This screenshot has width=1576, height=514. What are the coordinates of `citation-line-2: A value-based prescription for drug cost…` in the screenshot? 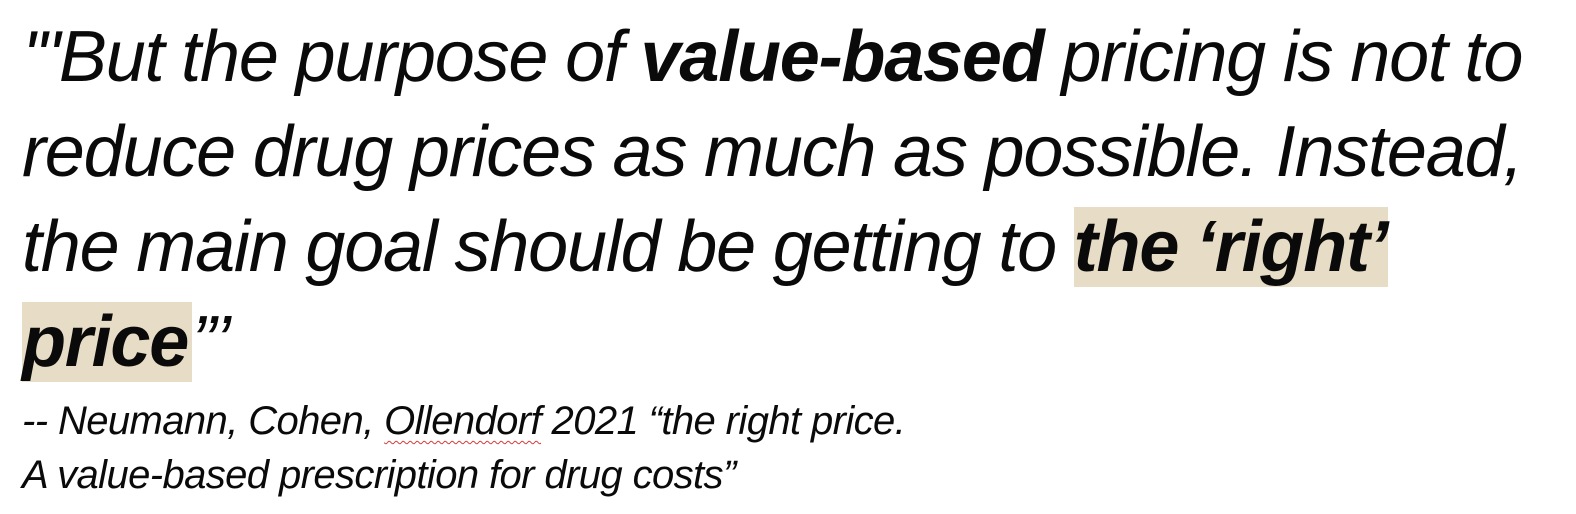 It's located at (379, 475).